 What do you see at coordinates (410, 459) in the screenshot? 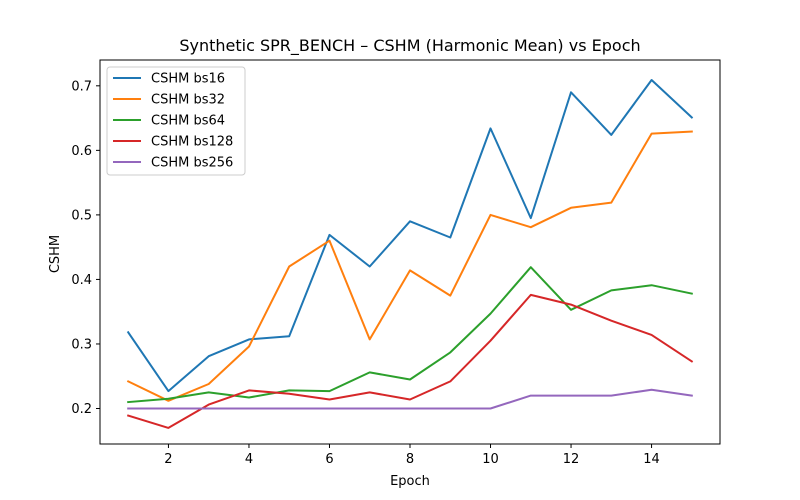
I see `x-tick-label: 8` at bounding box center [410, 459].